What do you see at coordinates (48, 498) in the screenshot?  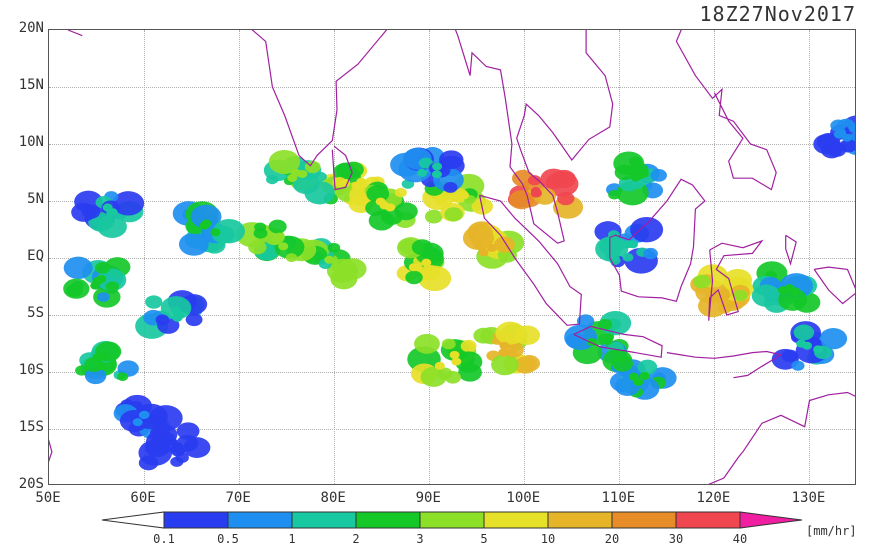 I see `lon-tick-label: 50E` at bounding box center [48, 498].